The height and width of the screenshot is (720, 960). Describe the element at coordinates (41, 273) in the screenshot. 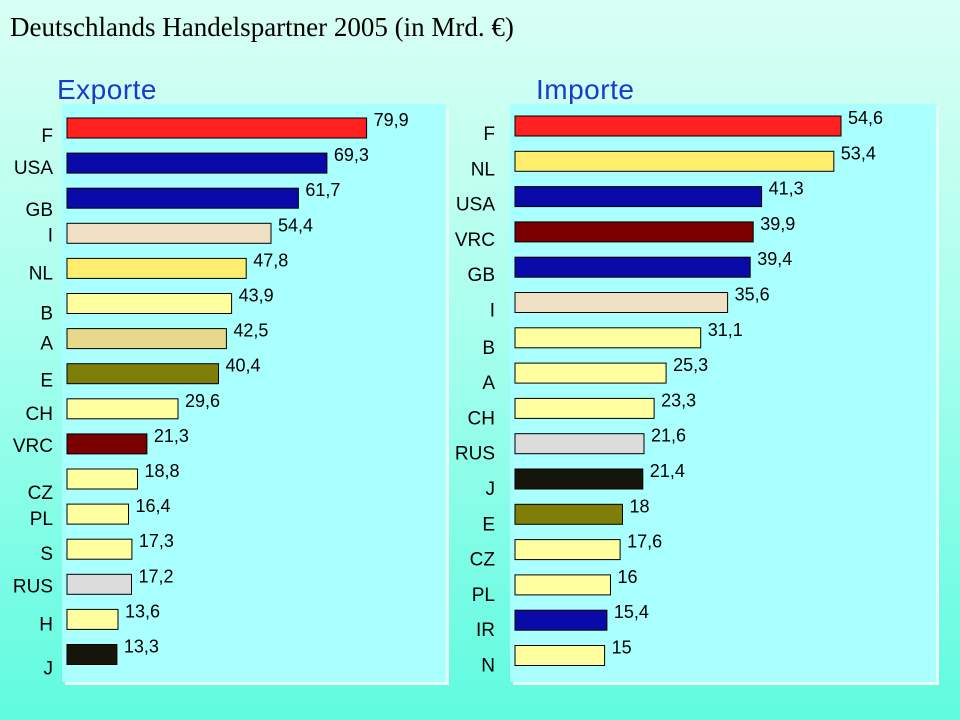

I see `exporte-category-label: NL` at that location.